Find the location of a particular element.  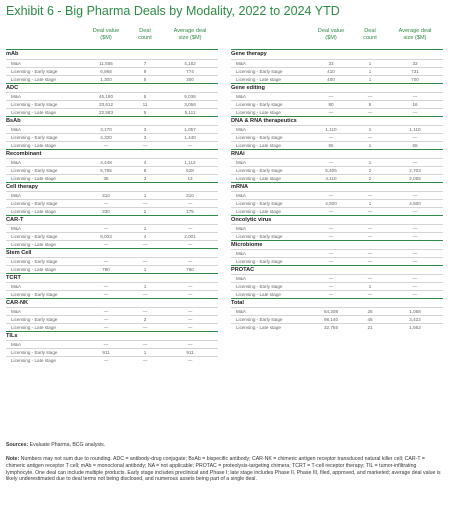

average-deal-size-cell: 774 is located at coordinates (190, 71).